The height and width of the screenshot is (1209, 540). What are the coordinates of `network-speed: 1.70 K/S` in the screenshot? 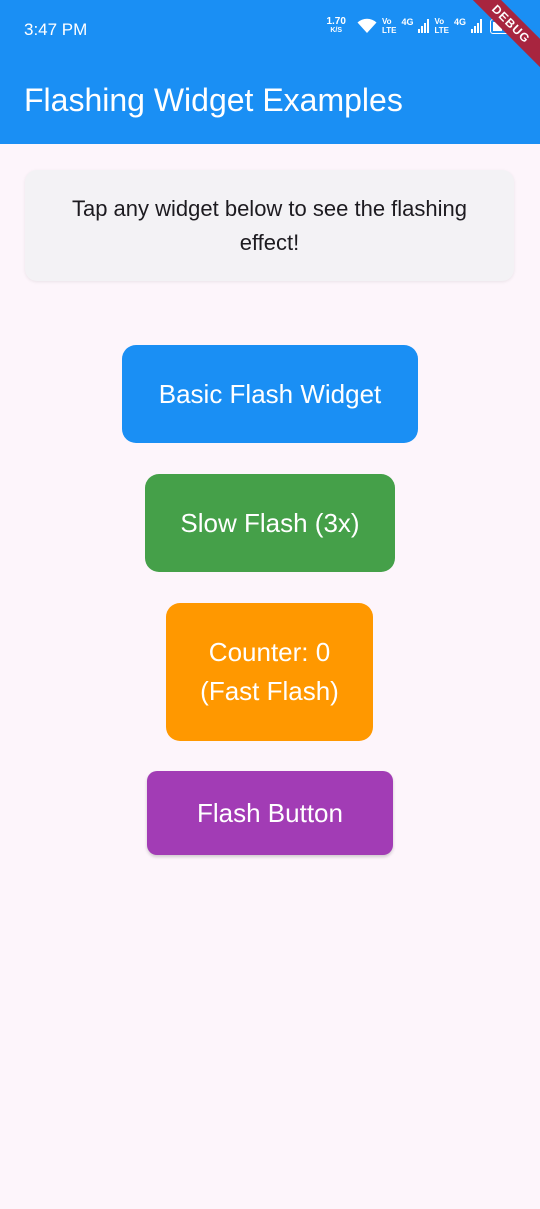 It's located at (335, 26).